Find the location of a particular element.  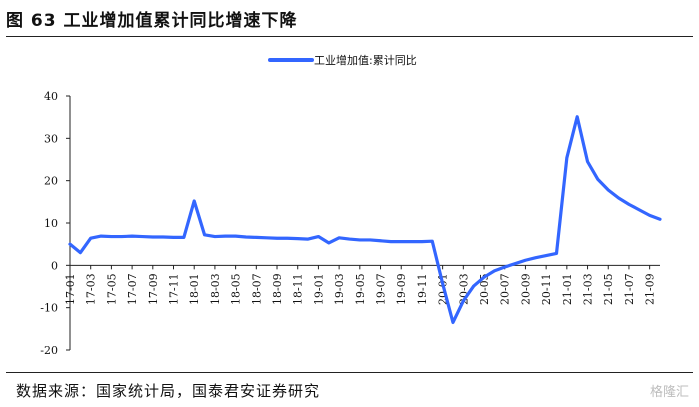

watermark: 格隆汇 is located at coordinates (669, 392).